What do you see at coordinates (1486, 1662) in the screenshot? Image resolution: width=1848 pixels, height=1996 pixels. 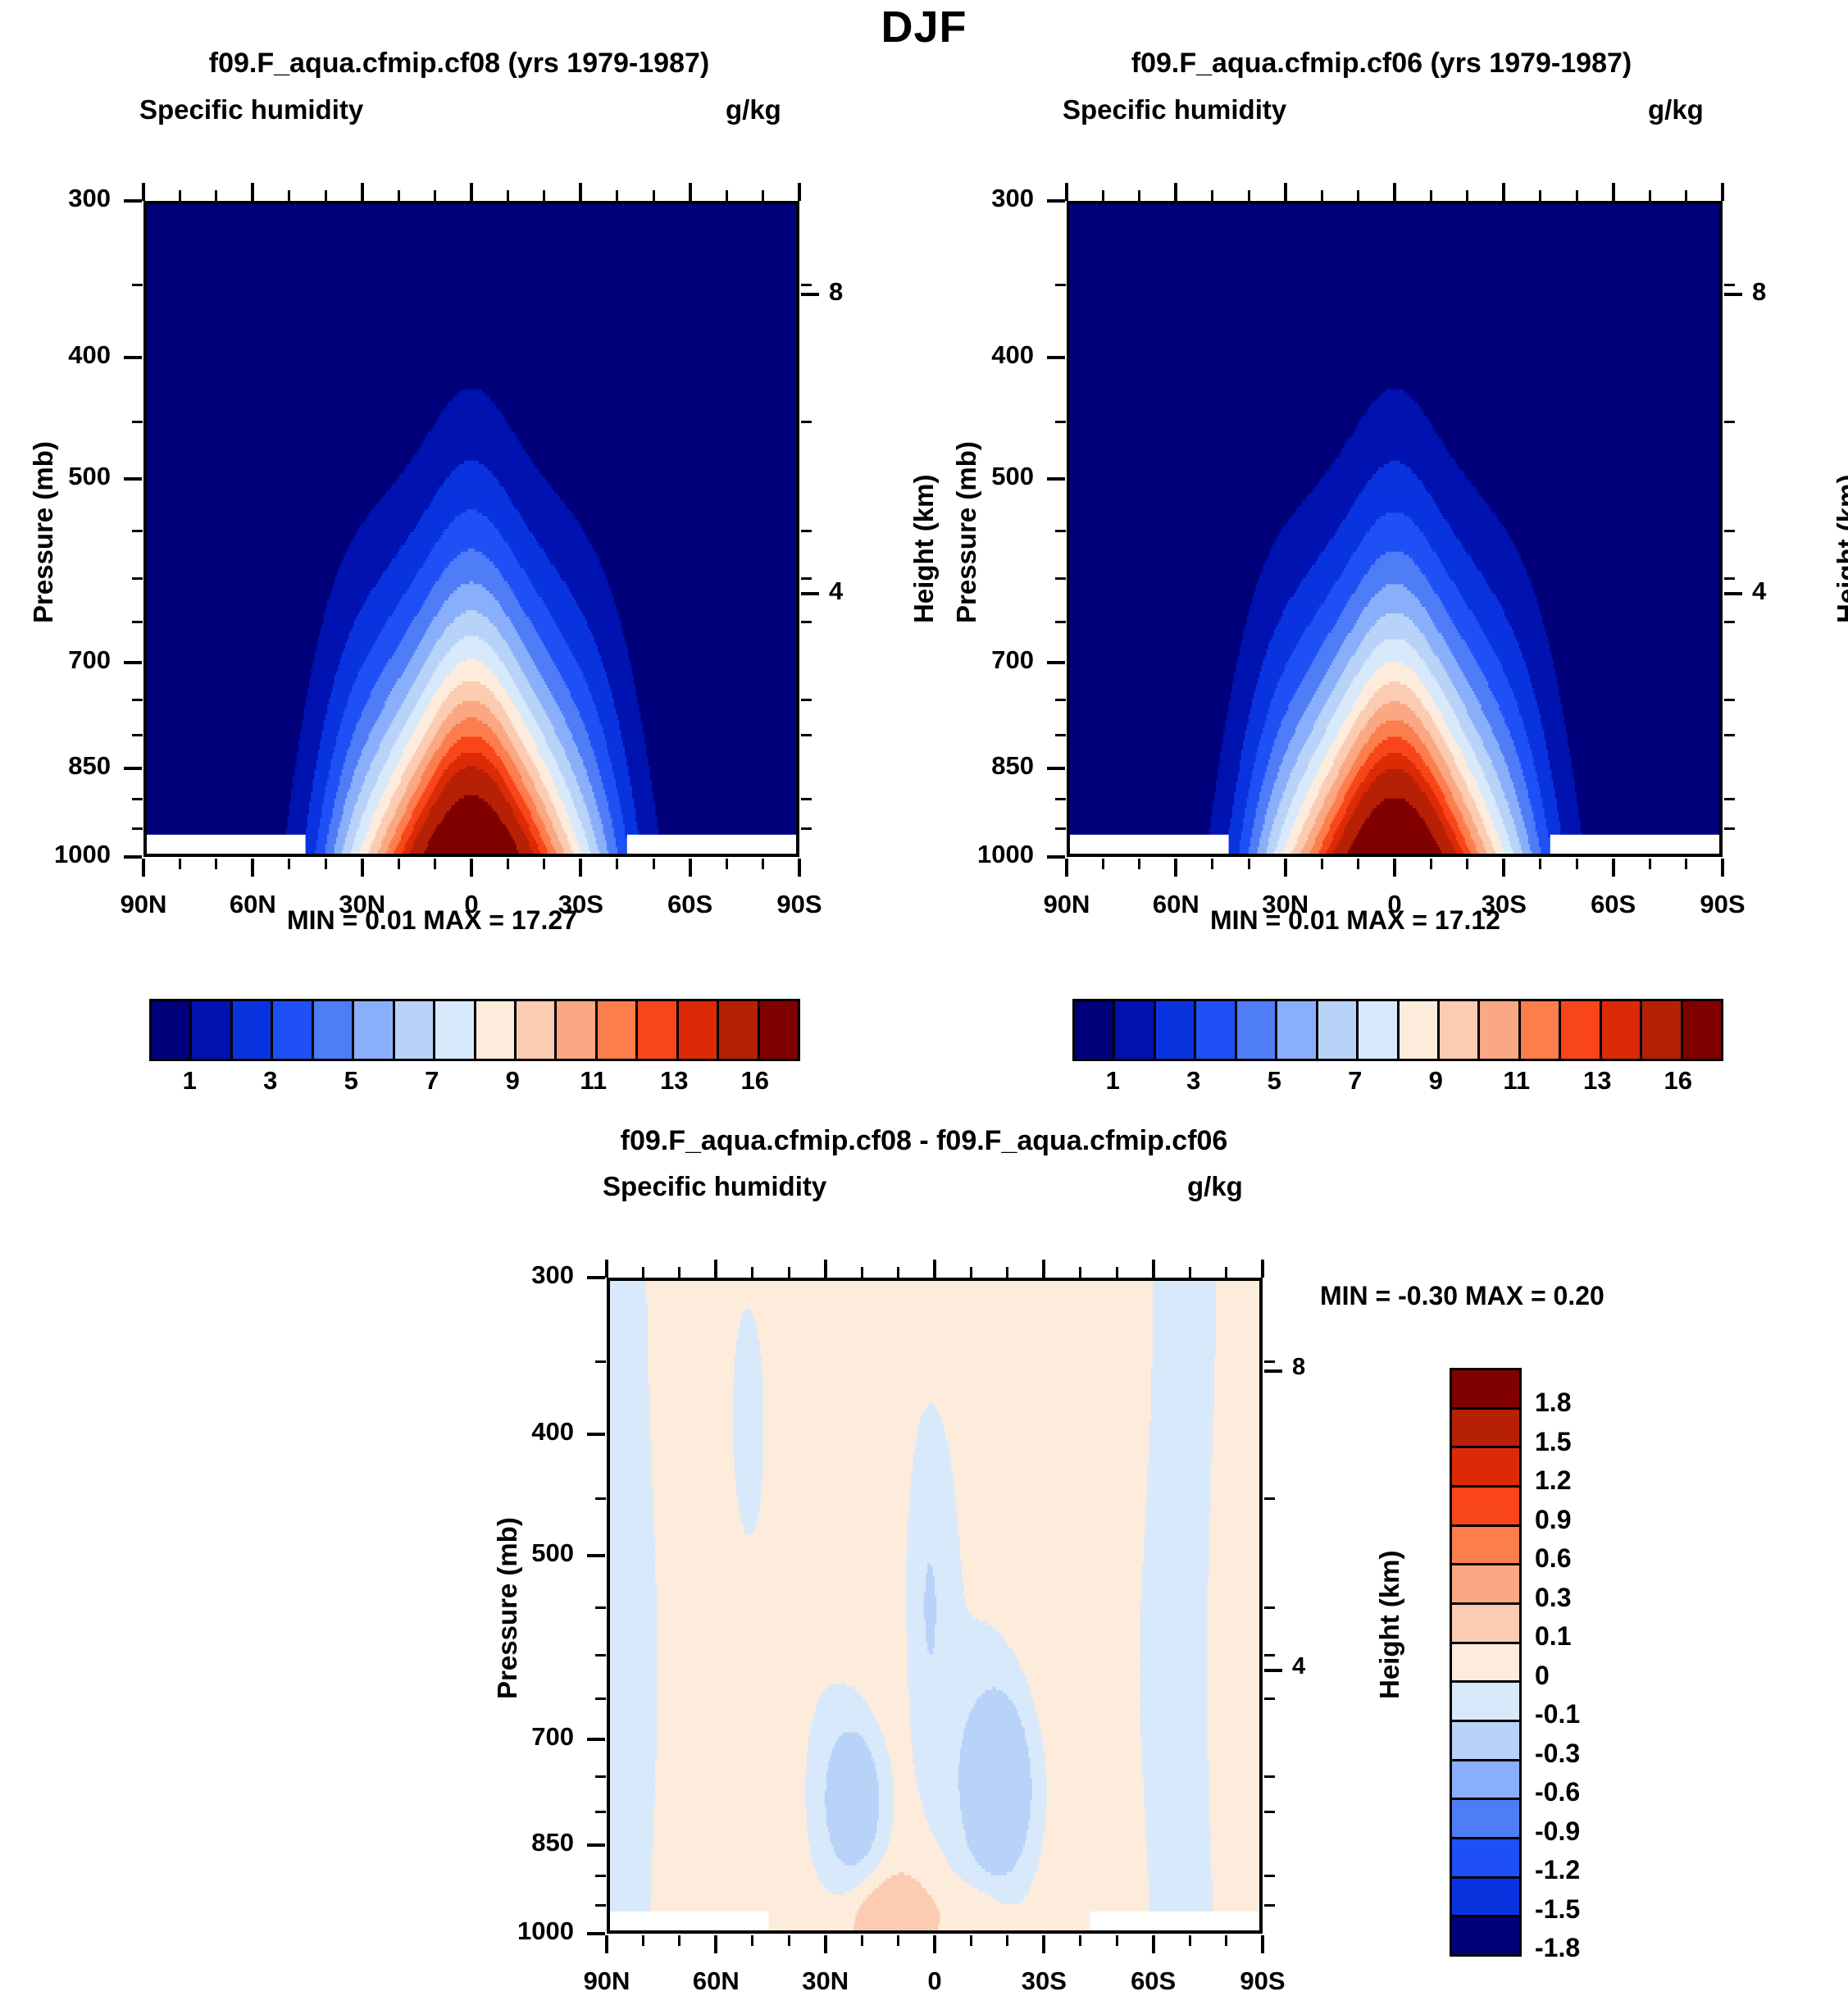 I see `diff-colorbar` at bounding box center [1486, 1662].